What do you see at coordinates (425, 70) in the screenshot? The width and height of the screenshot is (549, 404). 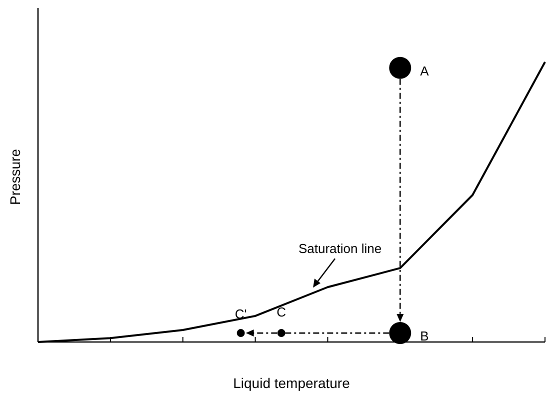 I see `annotation: A` at bounding box center [425, 70].